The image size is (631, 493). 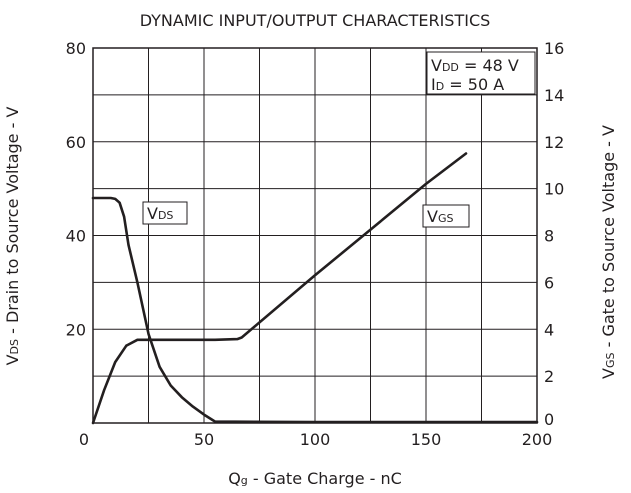 I want to click on y-left-tick-label: 80, so click(x=76, y=48).